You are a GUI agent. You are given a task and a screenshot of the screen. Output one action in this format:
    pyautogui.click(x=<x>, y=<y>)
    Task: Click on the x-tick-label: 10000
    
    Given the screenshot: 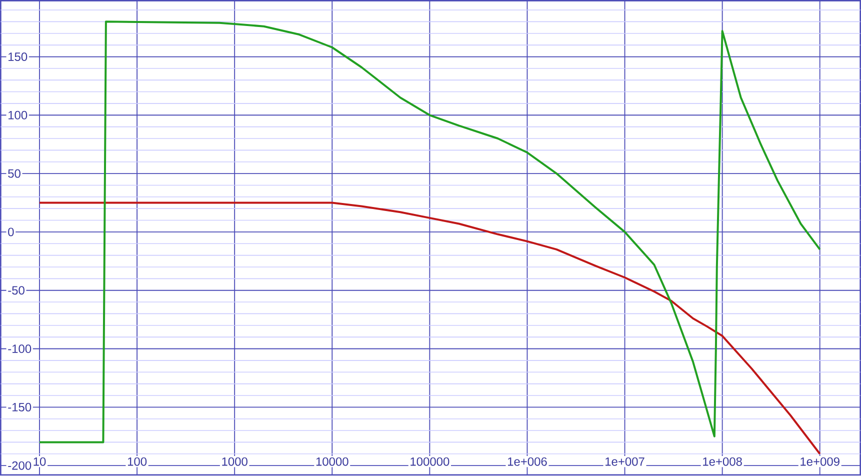 What is the action you would take?
    pyautogui.click(x=332, y=462)
    